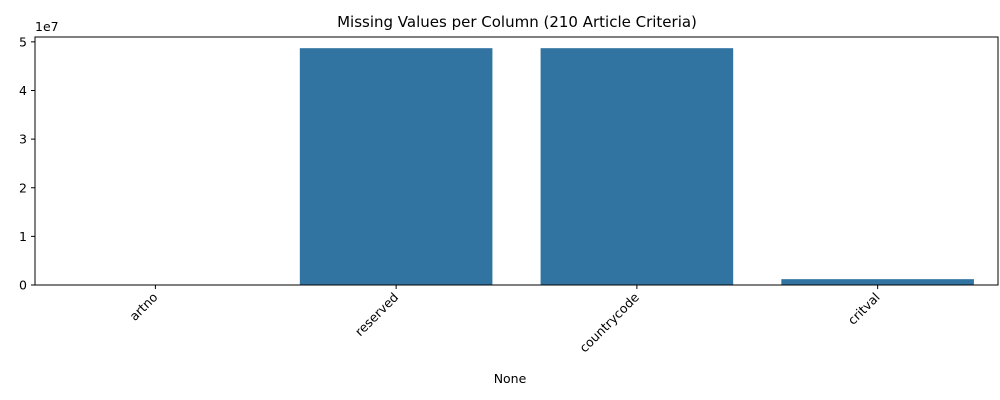 This screenshot has width=1000, height=400. I want to click on x-axis-label: None, so click(510, 378).